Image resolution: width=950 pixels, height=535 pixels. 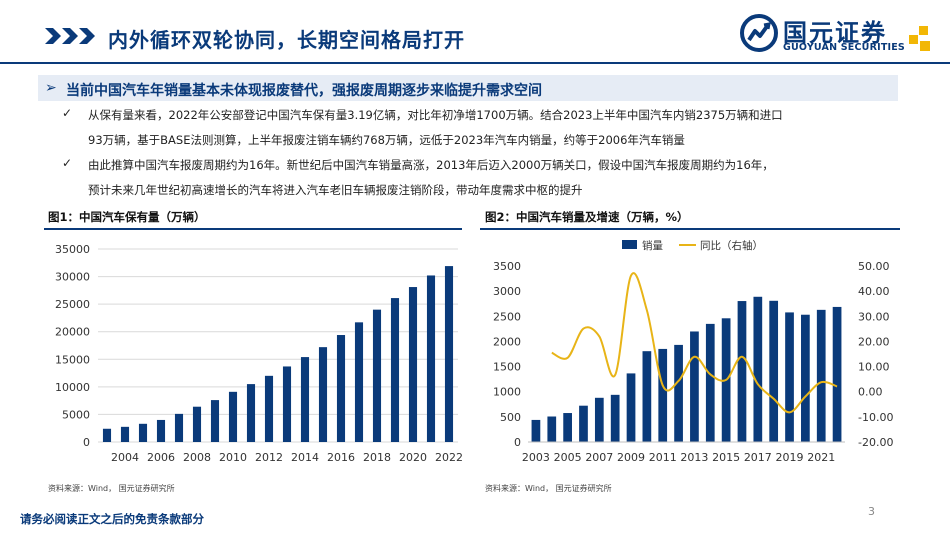 What do you see at coordinates (690, 229) in the screenshot?
I see `chart-2-title-rule` at bounding box center [690, 229].